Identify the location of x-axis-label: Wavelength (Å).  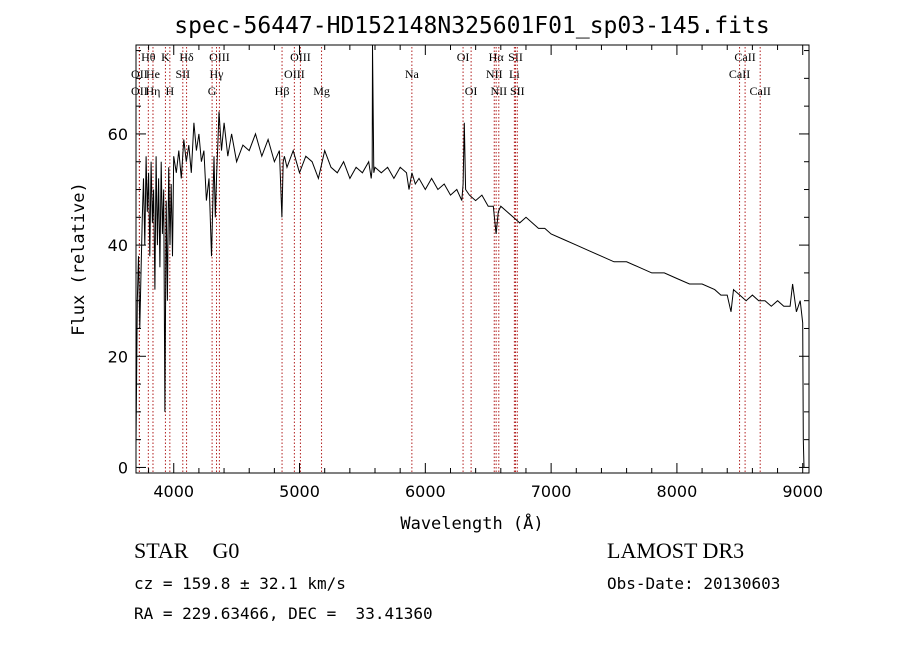
(471, 523).